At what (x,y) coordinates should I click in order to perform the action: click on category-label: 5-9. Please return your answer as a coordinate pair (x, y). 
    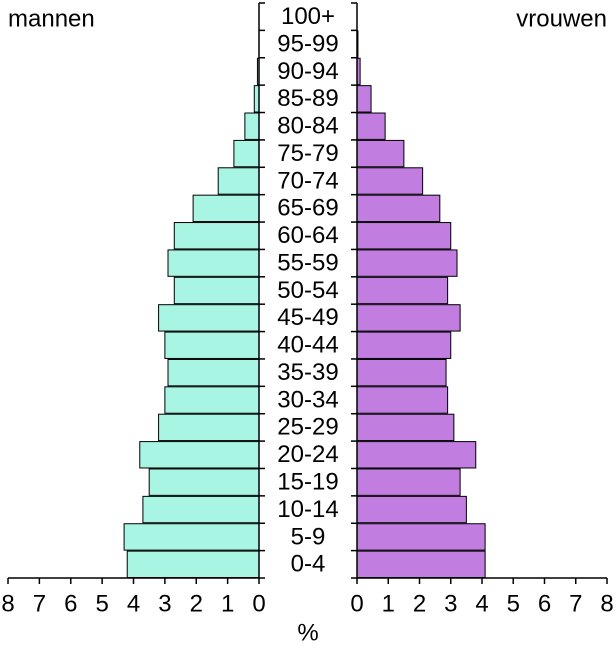
    Looking at the image, I should click on (308, 536).